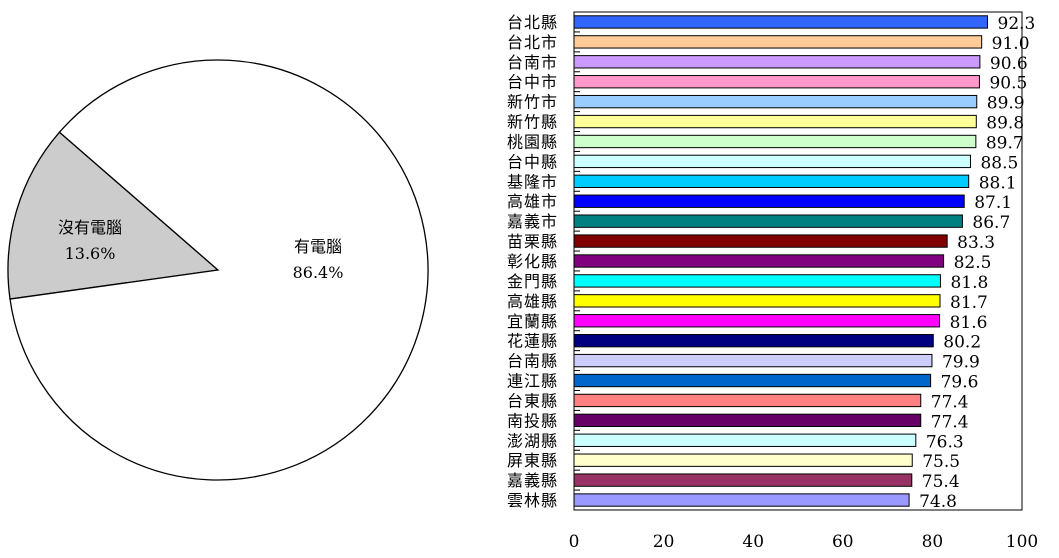  I want to click on bar-value-label: 81.8, so click(969, 283).